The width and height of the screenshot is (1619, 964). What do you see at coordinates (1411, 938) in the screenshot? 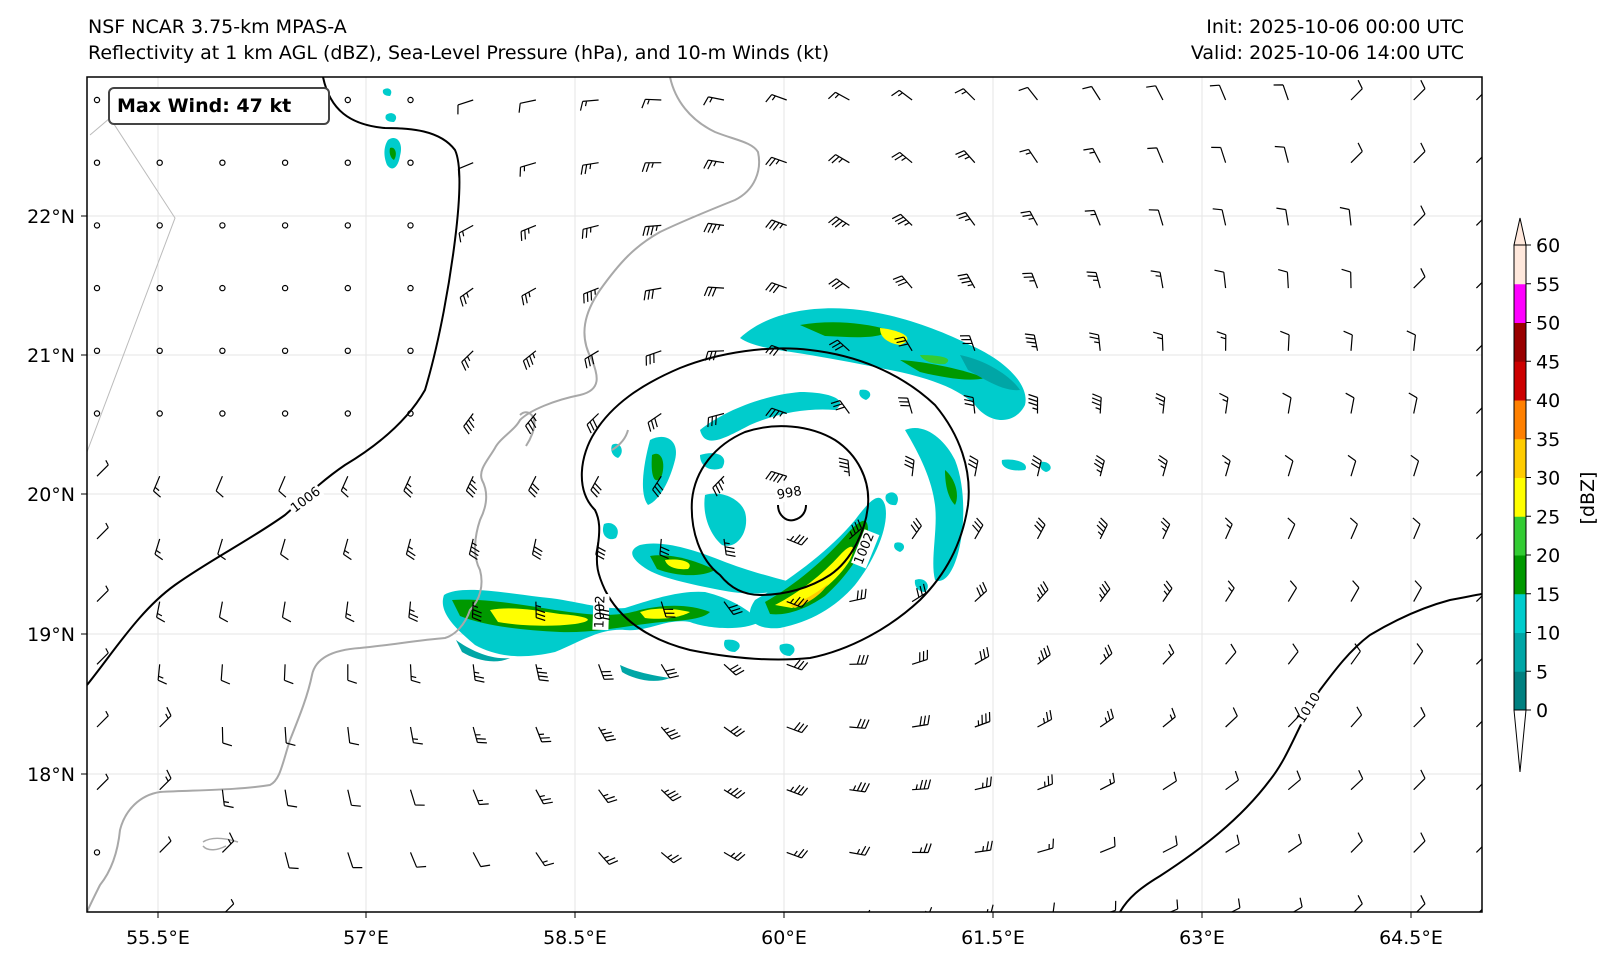
I see `lon-label: 64.5°E` at bounding box center [1411, 938].